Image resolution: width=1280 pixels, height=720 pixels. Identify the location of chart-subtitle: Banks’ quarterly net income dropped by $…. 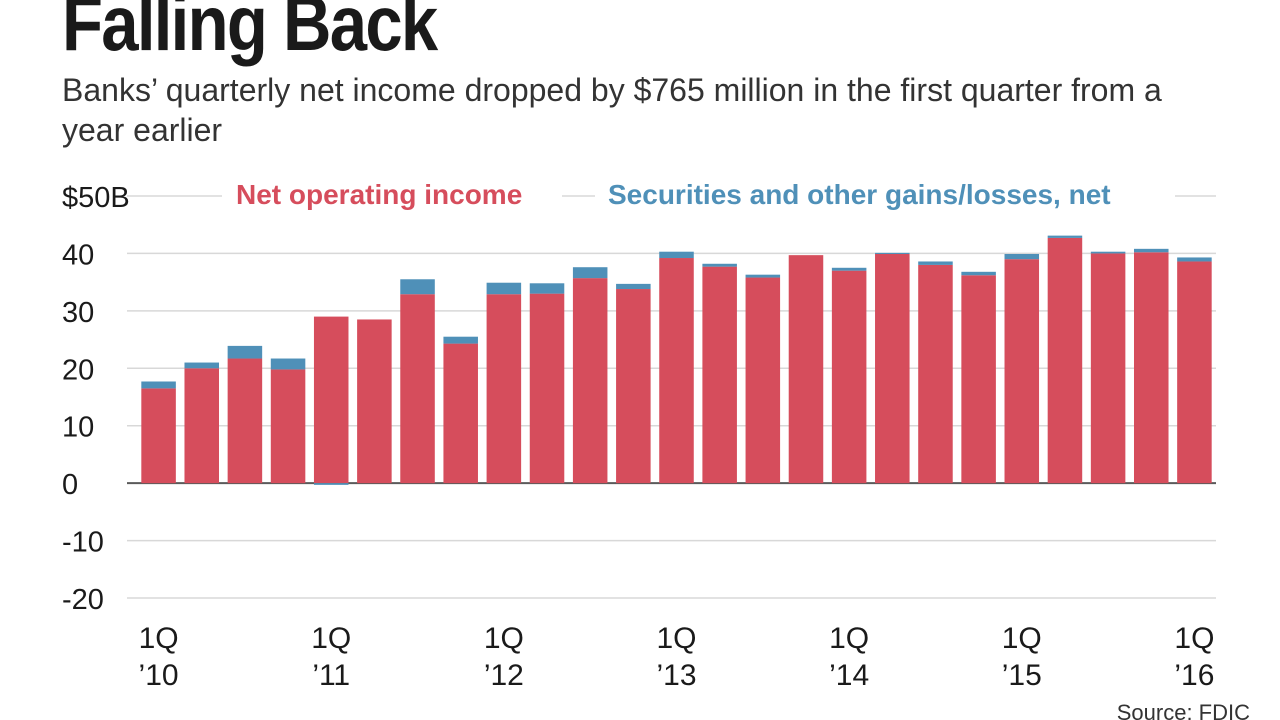
(612, 110).